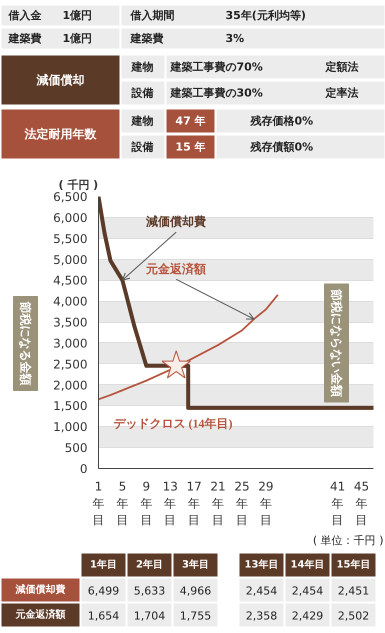  I want to click on text: 2,429, so click(308, 616).